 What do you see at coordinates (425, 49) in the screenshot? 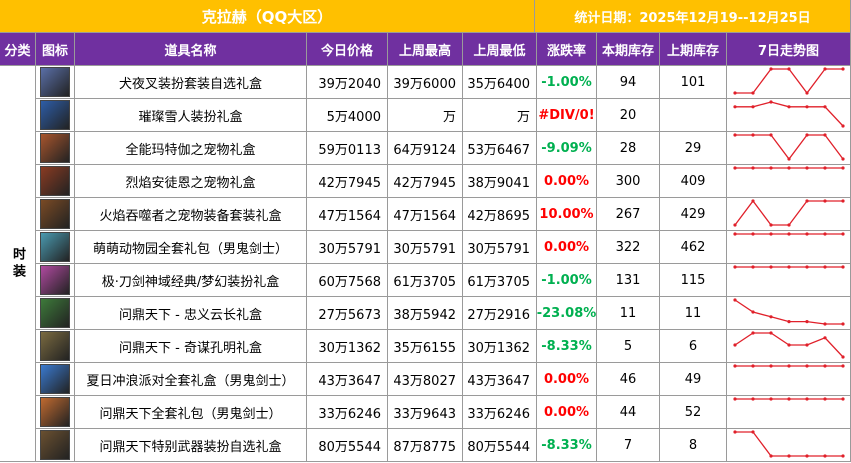
I see `column-header: 上周最高` at bounding box center [425, 49].